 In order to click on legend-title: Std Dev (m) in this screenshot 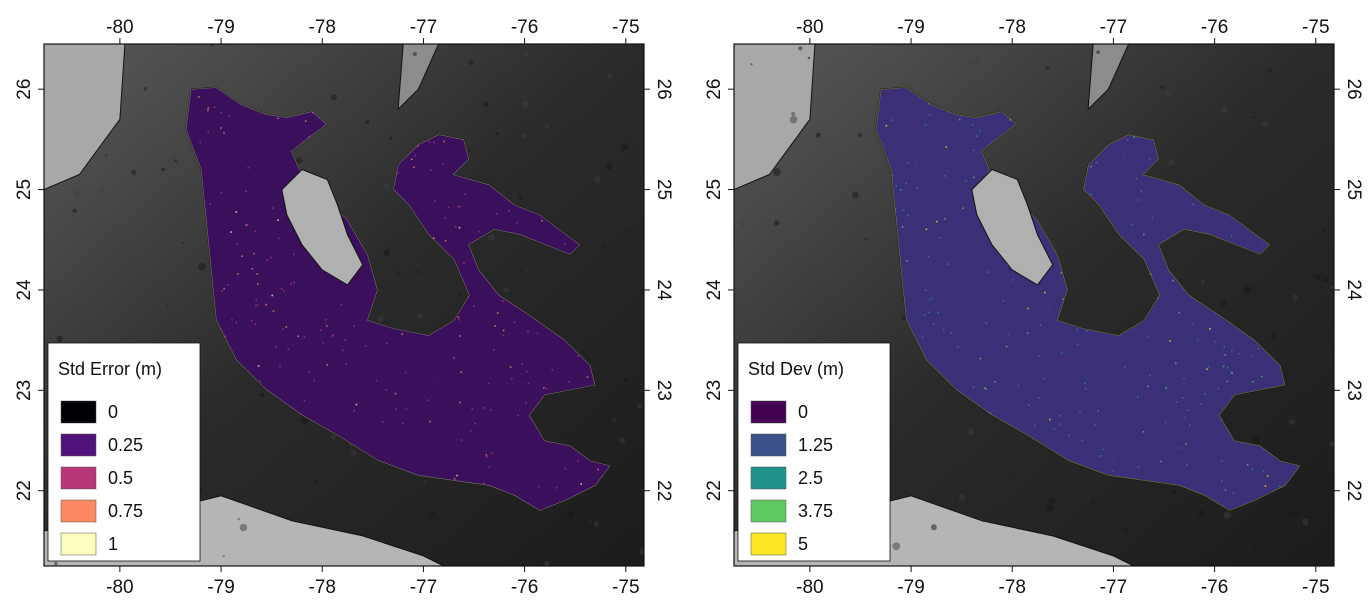, I will do `click(796, 369)`.